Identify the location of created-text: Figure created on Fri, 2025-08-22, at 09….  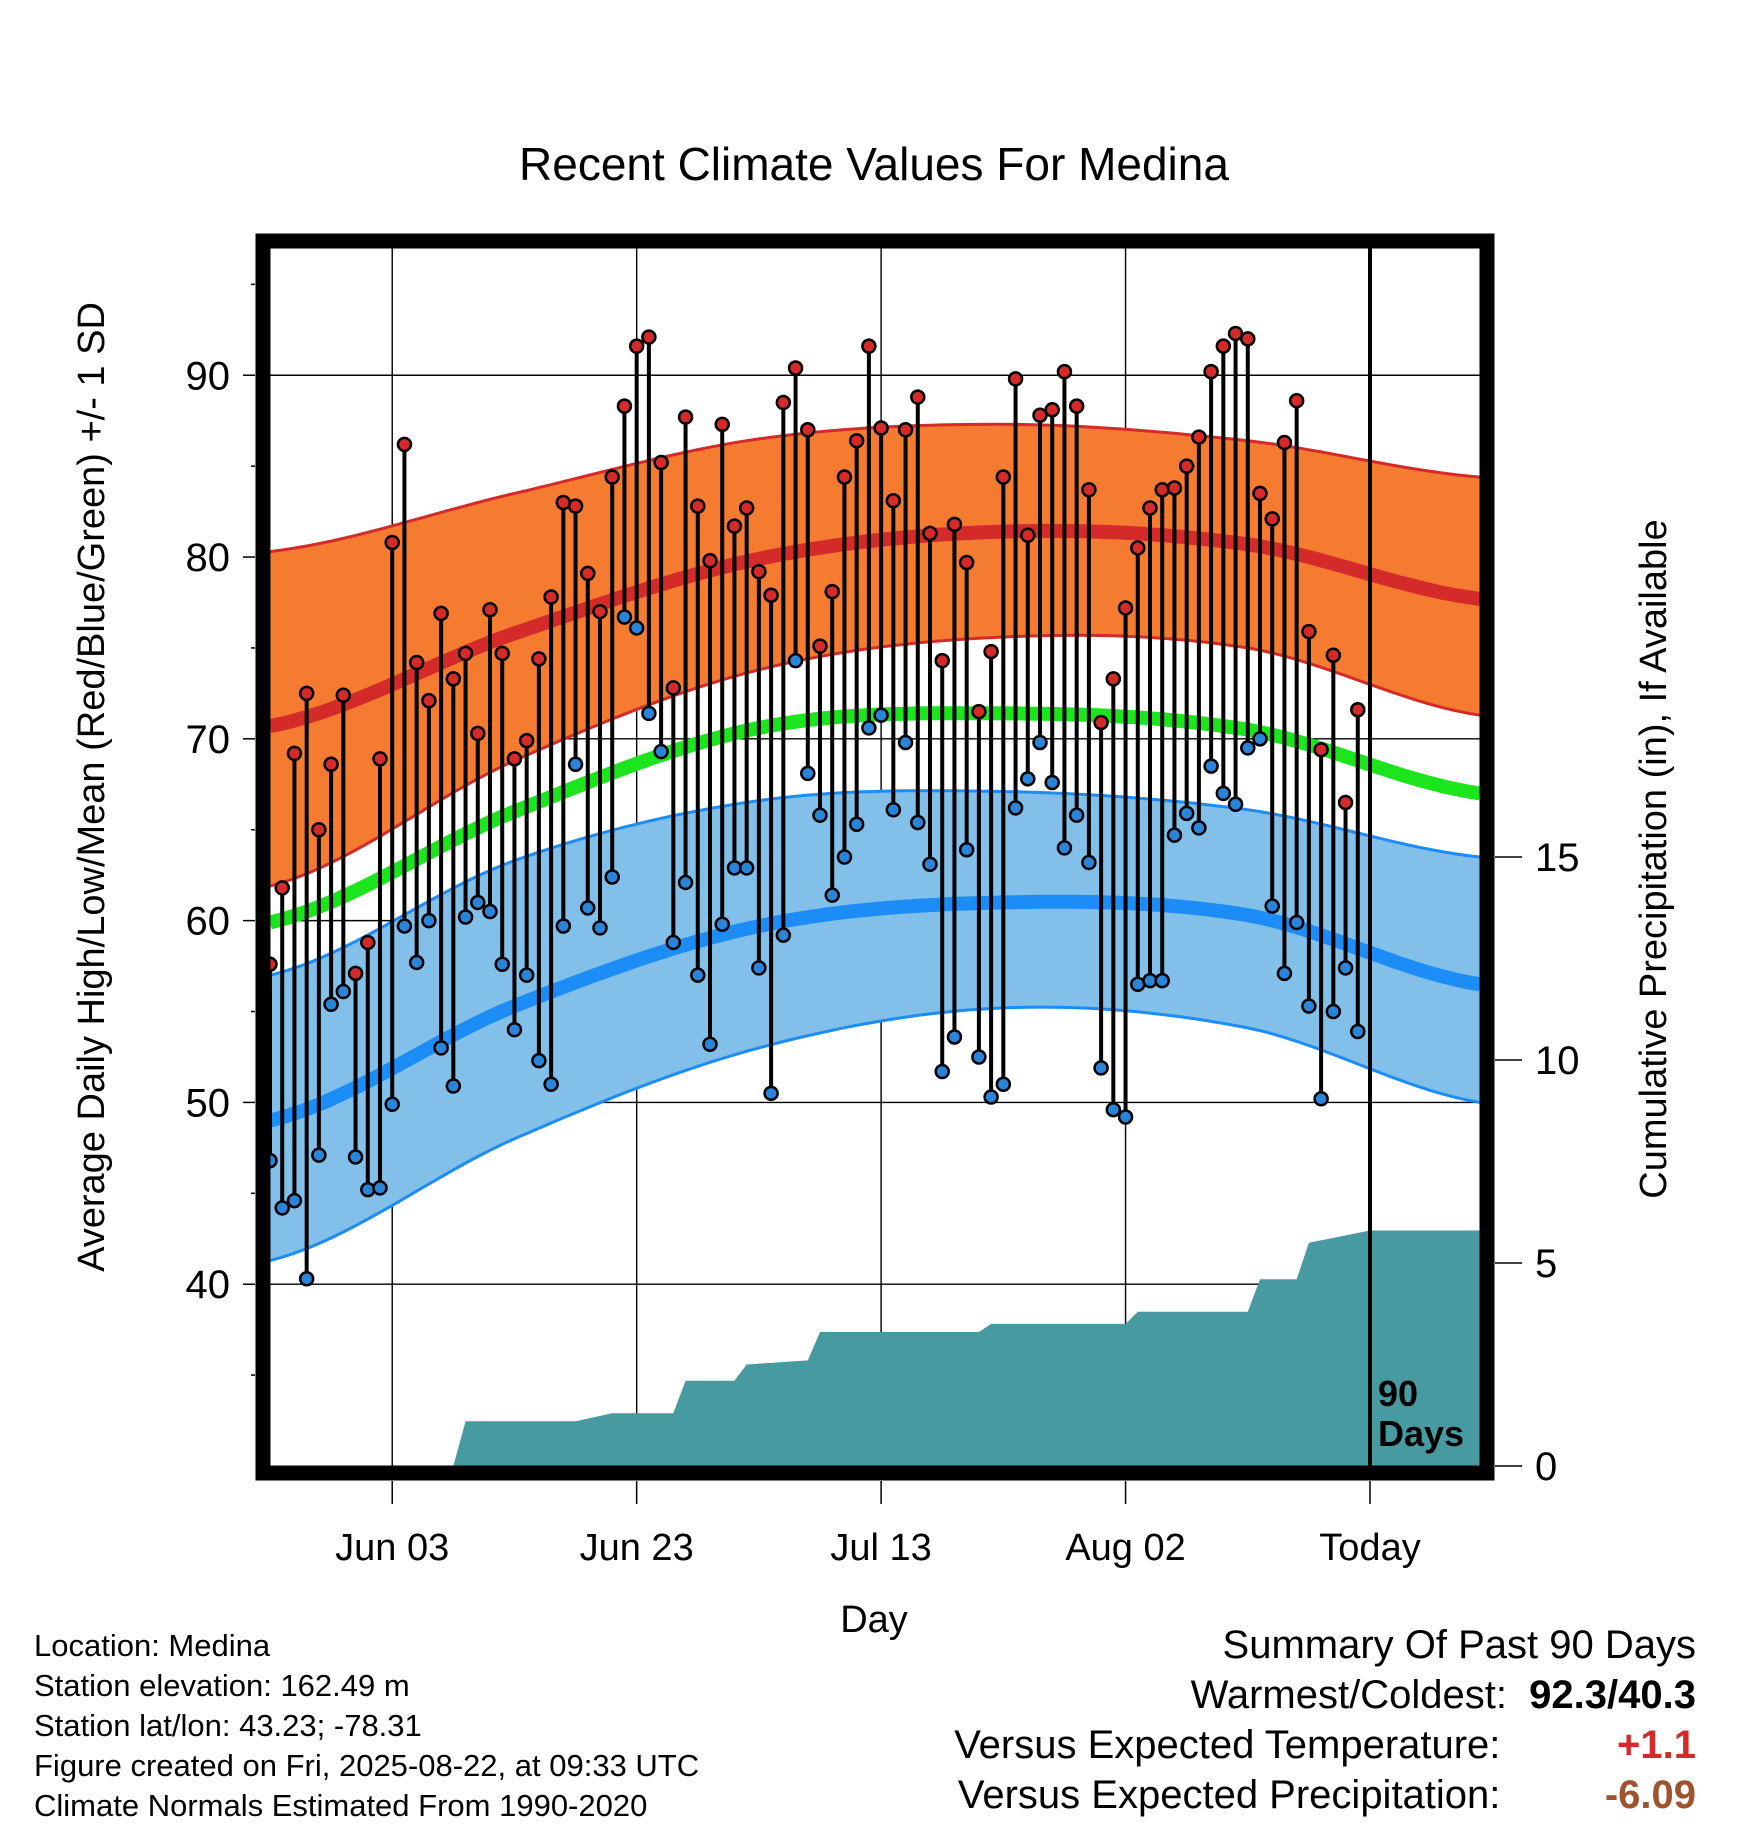
(367, 1765).